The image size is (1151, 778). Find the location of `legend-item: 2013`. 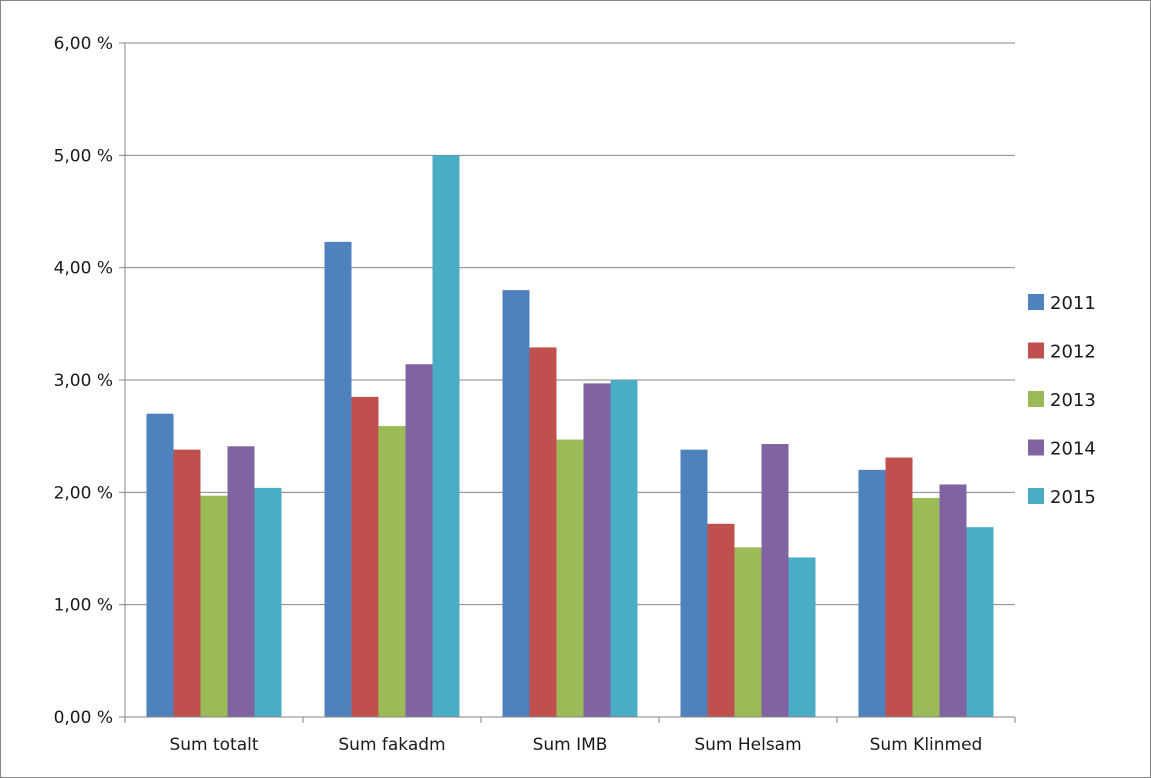

legend-item: 2013 is located at coordinates (1062, 400).